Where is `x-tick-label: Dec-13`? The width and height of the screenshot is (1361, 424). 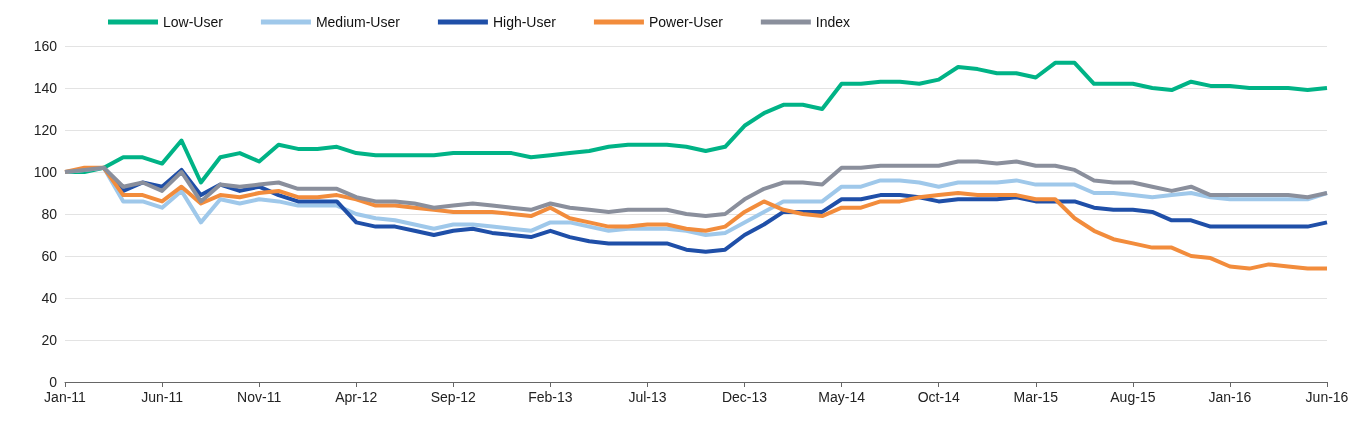
x-tick-label: Dec-13 is located at coordinates (744, 397).